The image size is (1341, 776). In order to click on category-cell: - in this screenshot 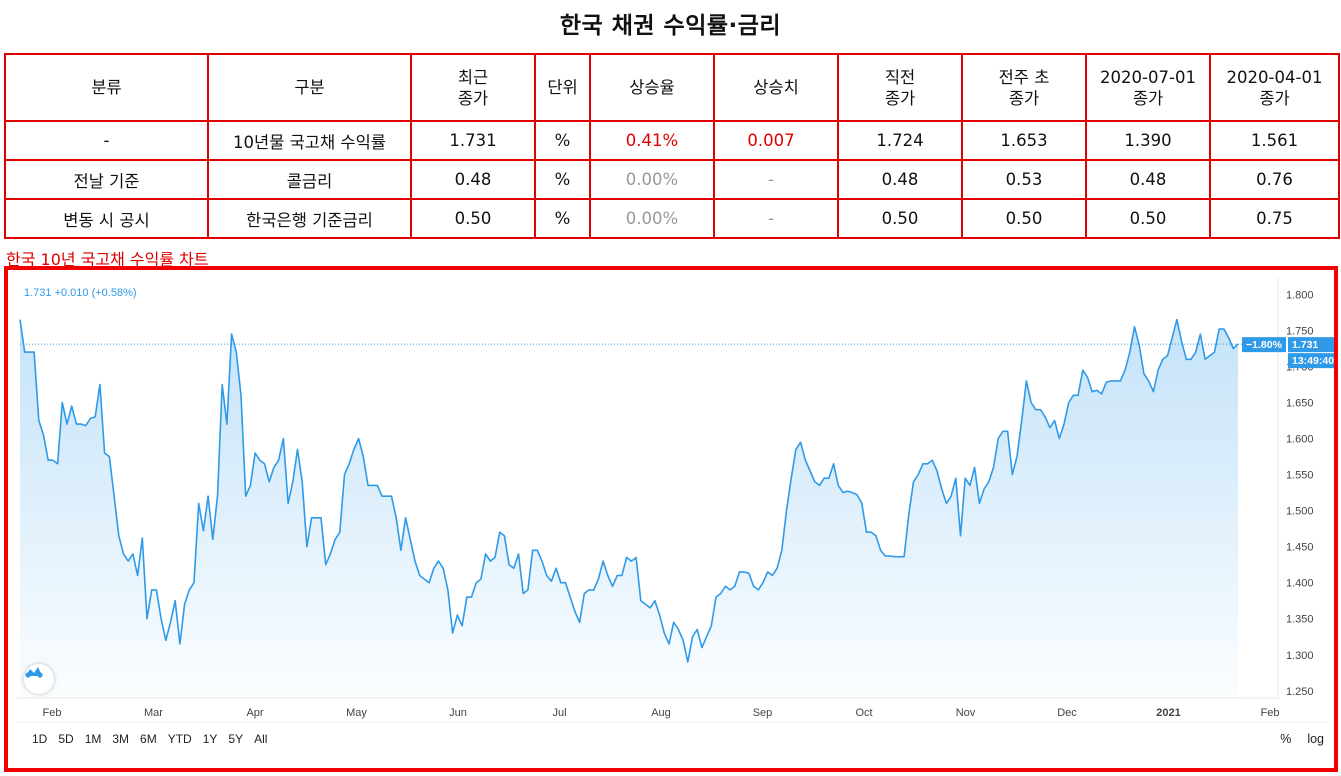, I will do `click(106, 140)`.